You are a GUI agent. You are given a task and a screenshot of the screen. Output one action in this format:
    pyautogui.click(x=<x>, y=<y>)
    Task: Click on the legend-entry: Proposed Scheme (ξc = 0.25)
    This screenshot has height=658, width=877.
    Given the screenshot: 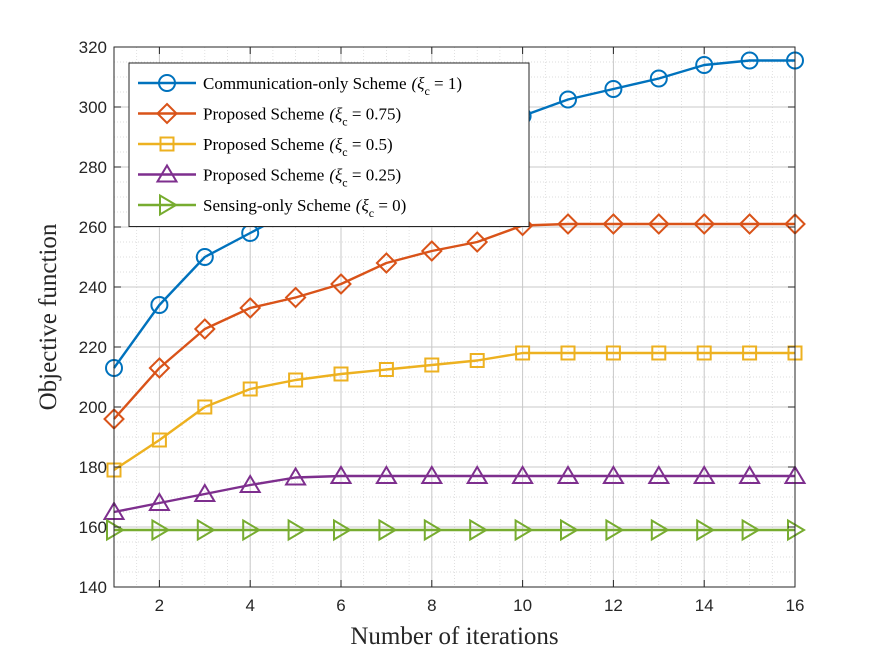 What is the action you would take?
    pyautogui.click(x=270, y=176)
    